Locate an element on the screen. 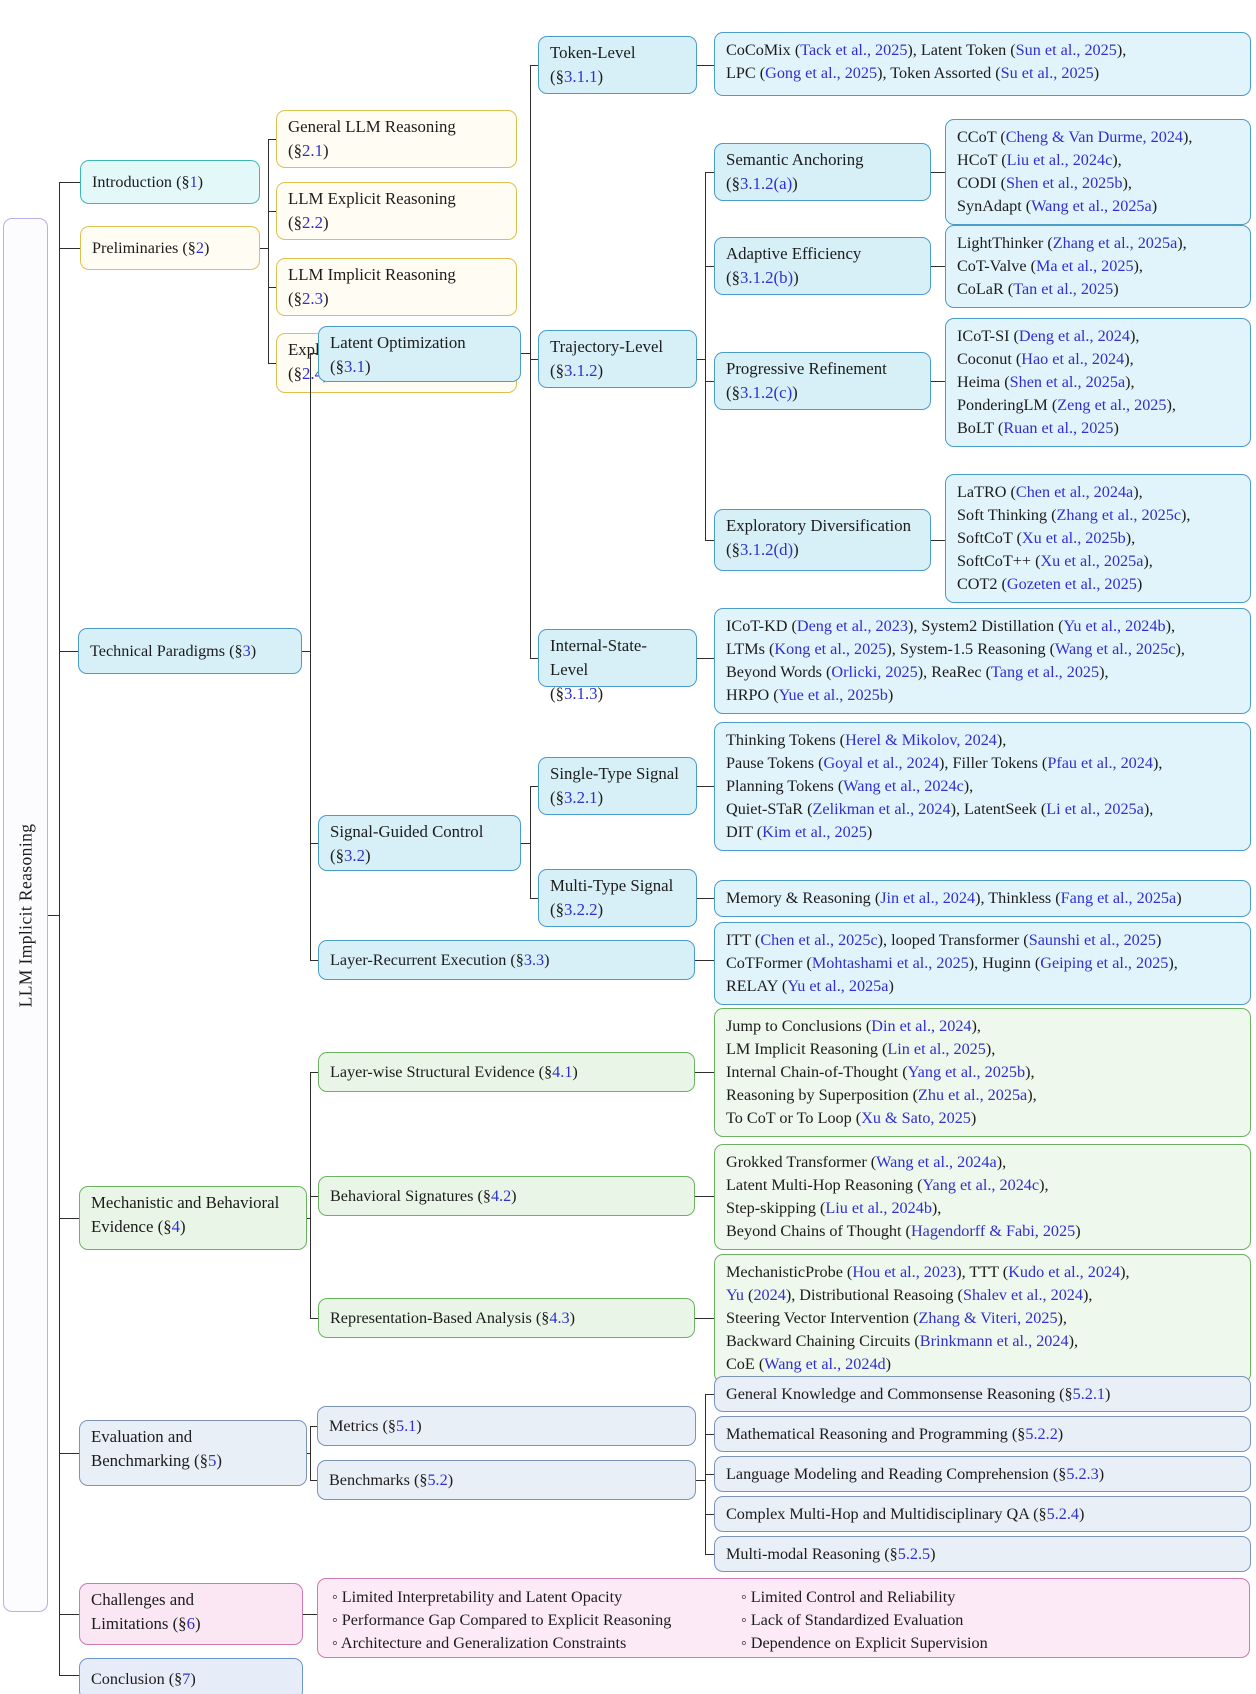 The height and width of the screenshot is (1694, 1256). ref-link: Yu et al., 2024b is located at coordinates (1114, 626).